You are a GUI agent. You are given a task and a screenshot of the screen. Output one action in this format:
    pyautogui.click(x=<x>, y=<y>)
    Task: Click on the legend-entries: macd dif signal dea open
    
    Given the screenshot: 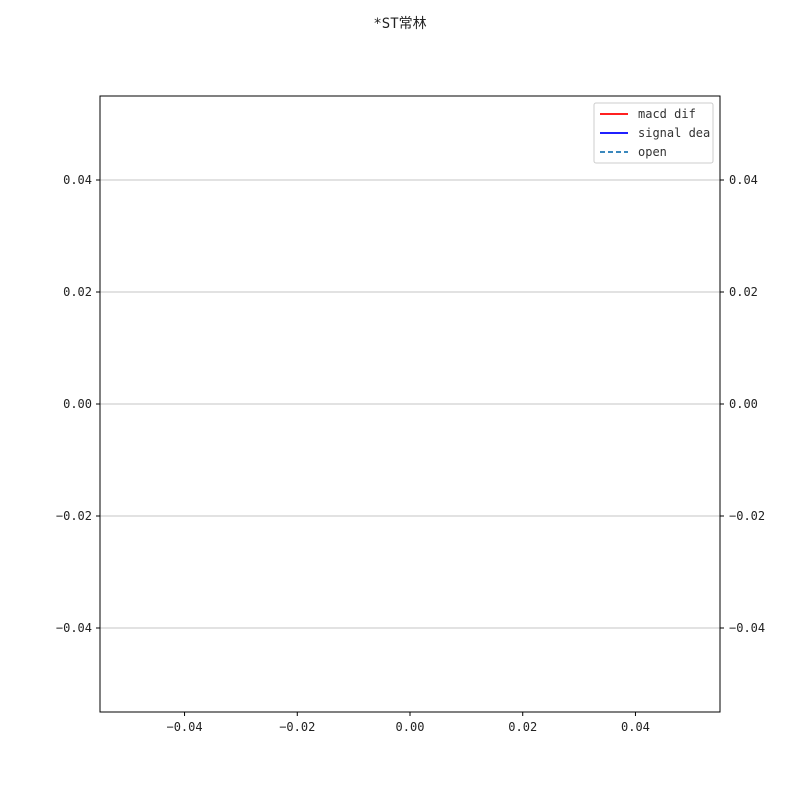 What is the action you would take?
    pyautogui.click(x=655, y=133)
    